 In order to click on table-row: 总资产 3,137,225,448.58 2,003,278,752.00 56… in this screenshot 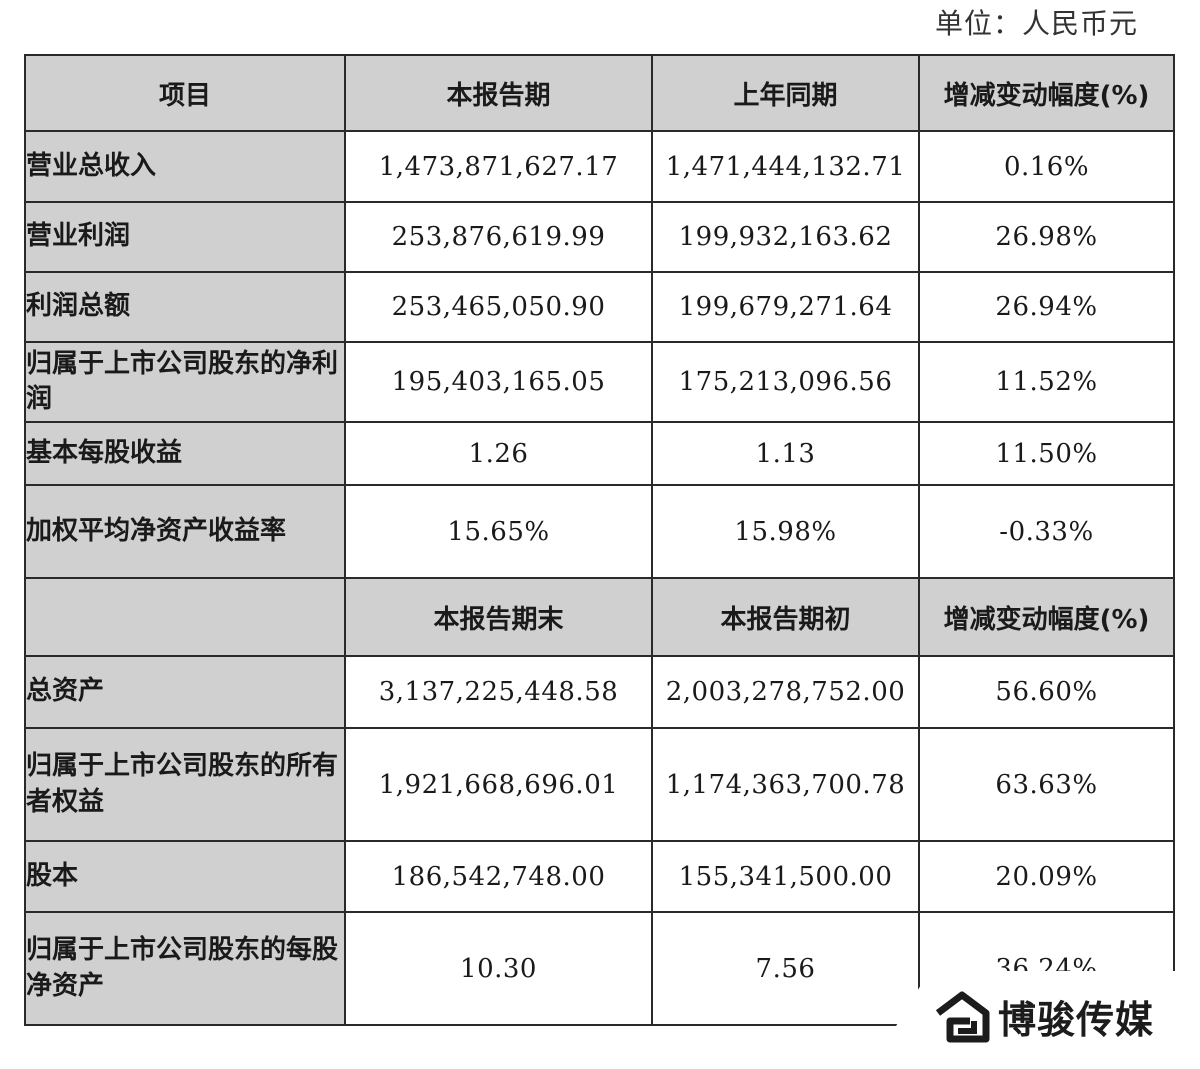, I will do `click(599, 692)`.